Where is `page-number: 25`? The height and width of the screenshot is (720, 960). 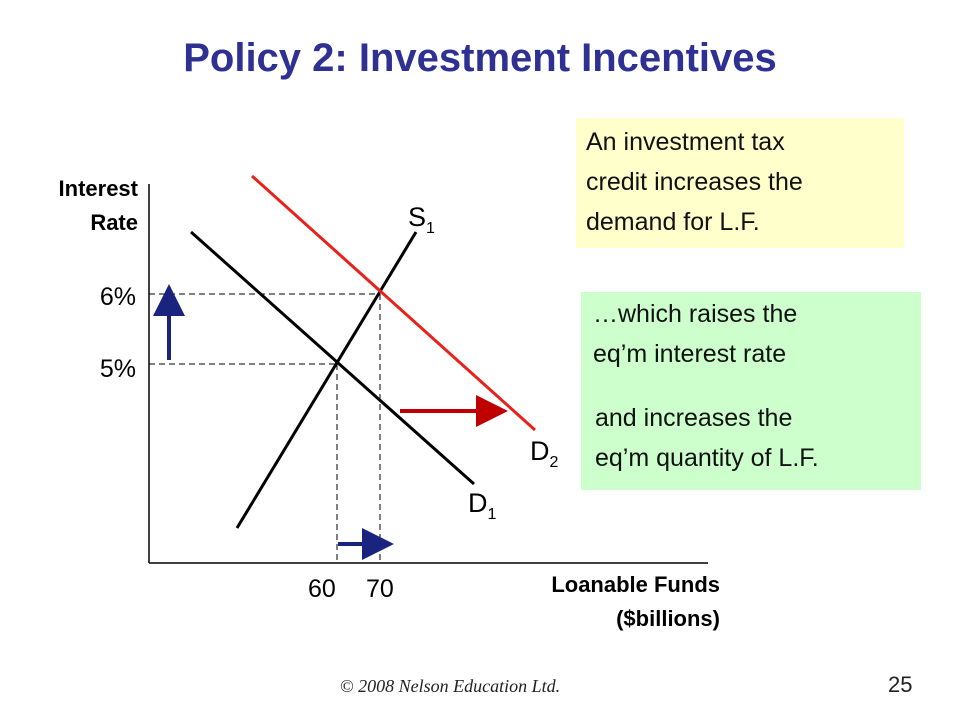 page-number: 25 is located at coordinates (900, 684).